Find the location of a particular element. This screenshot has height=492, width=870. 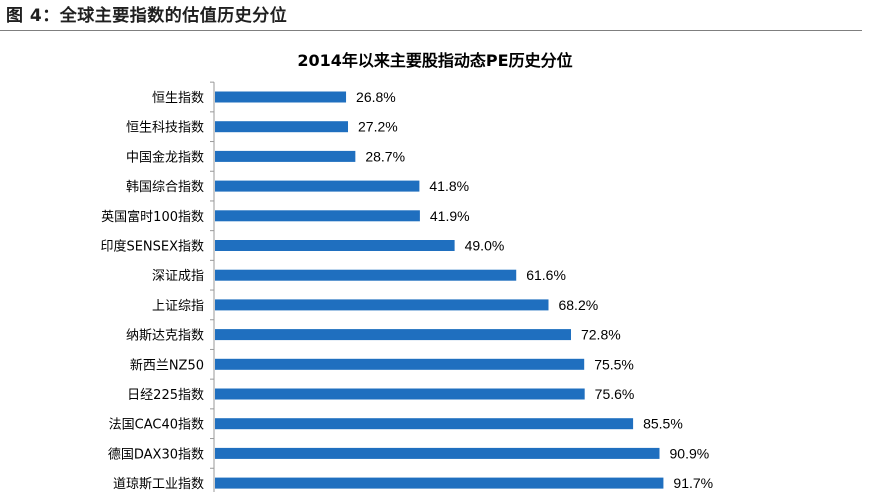

data-label: 91.7% is located at coordinates (693, 483).